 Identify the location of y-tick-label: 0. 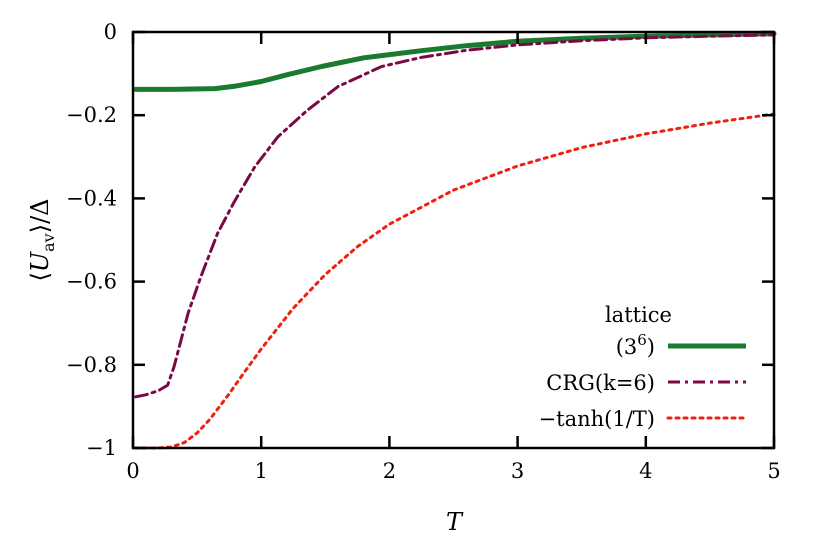
(110, 32).